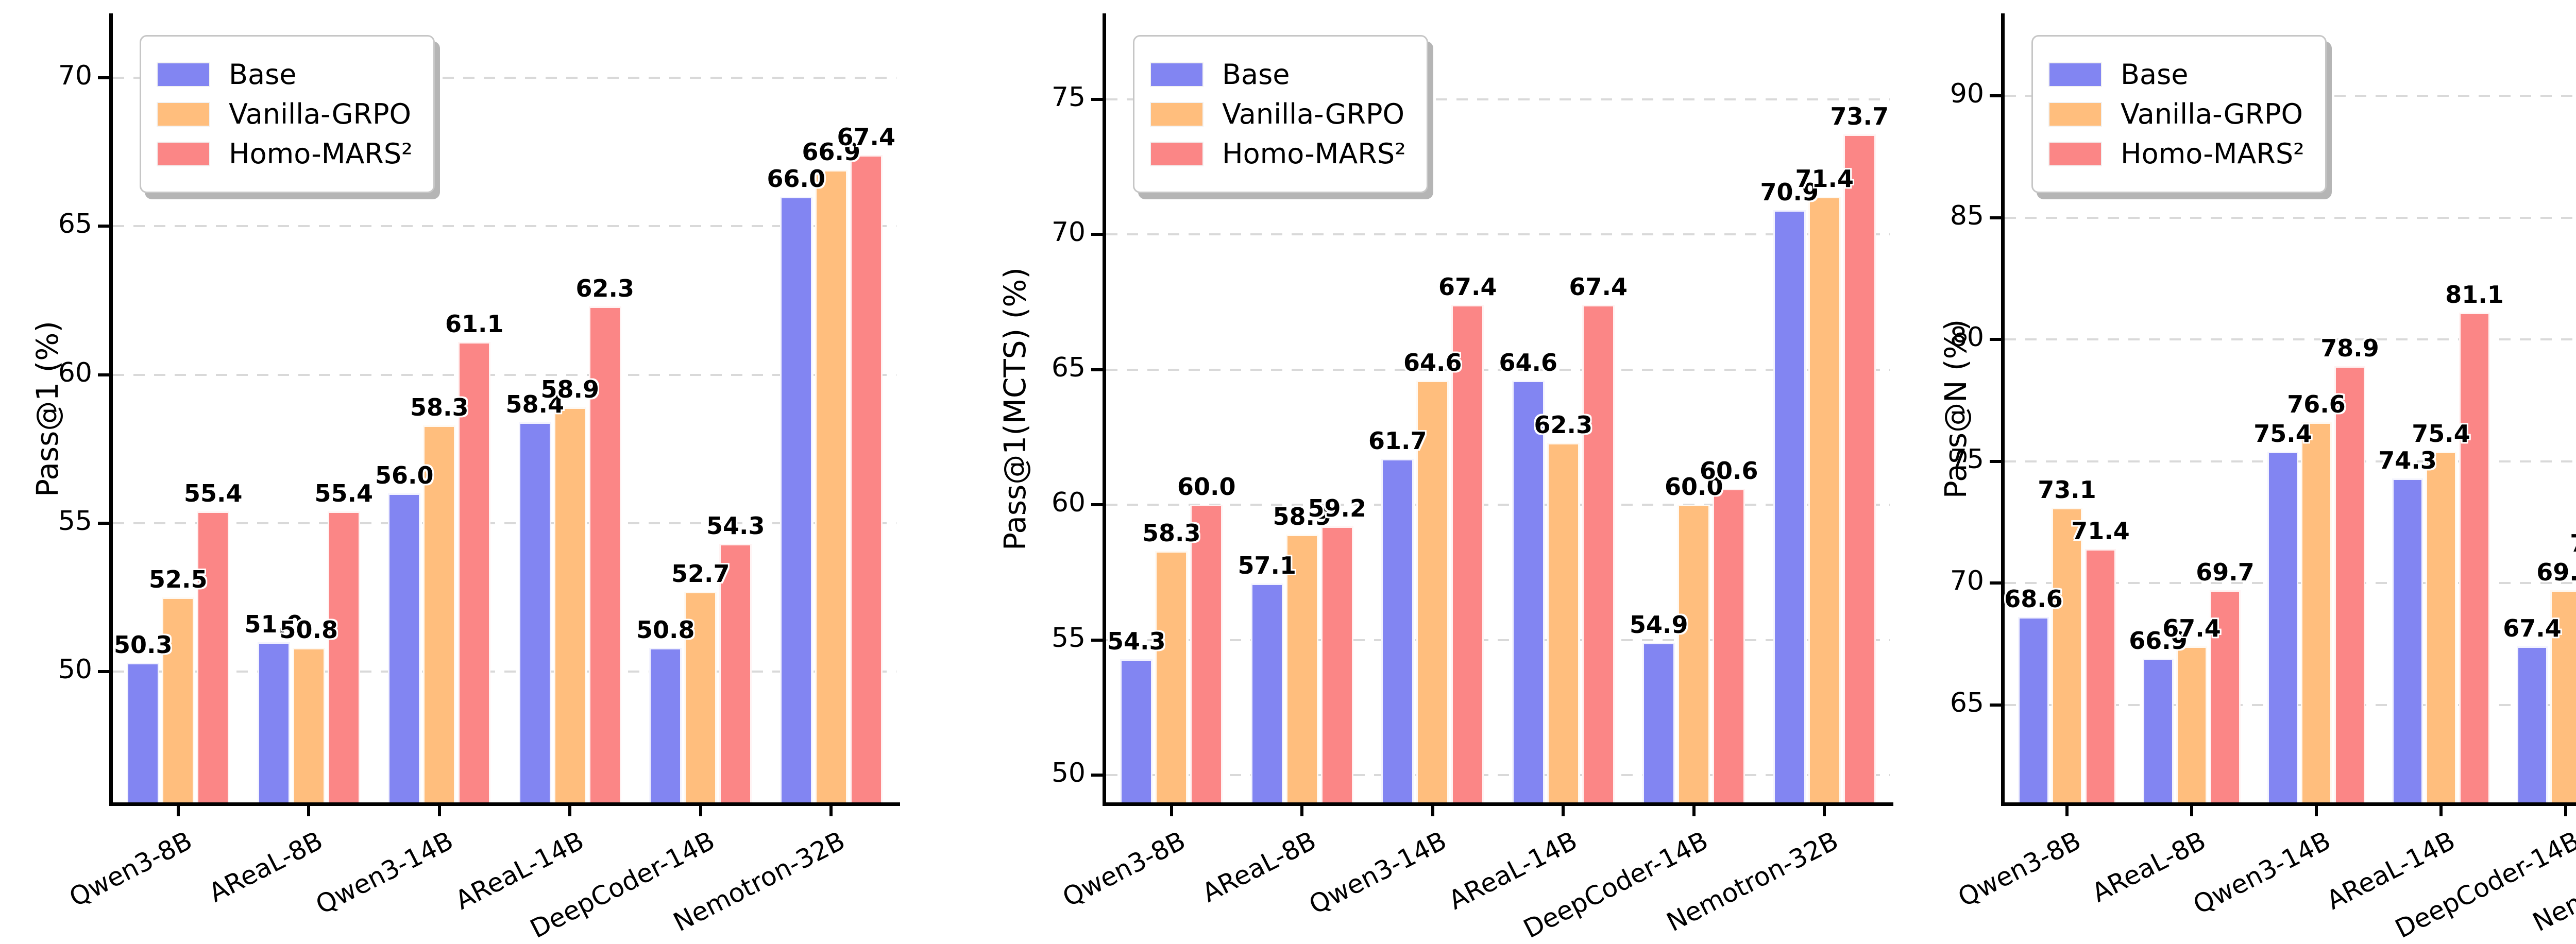  What do you see at coordinates (1136, 641) in the screenshot?
I see `bar-value-label: 54.3` at bounding box center [1136, 641].